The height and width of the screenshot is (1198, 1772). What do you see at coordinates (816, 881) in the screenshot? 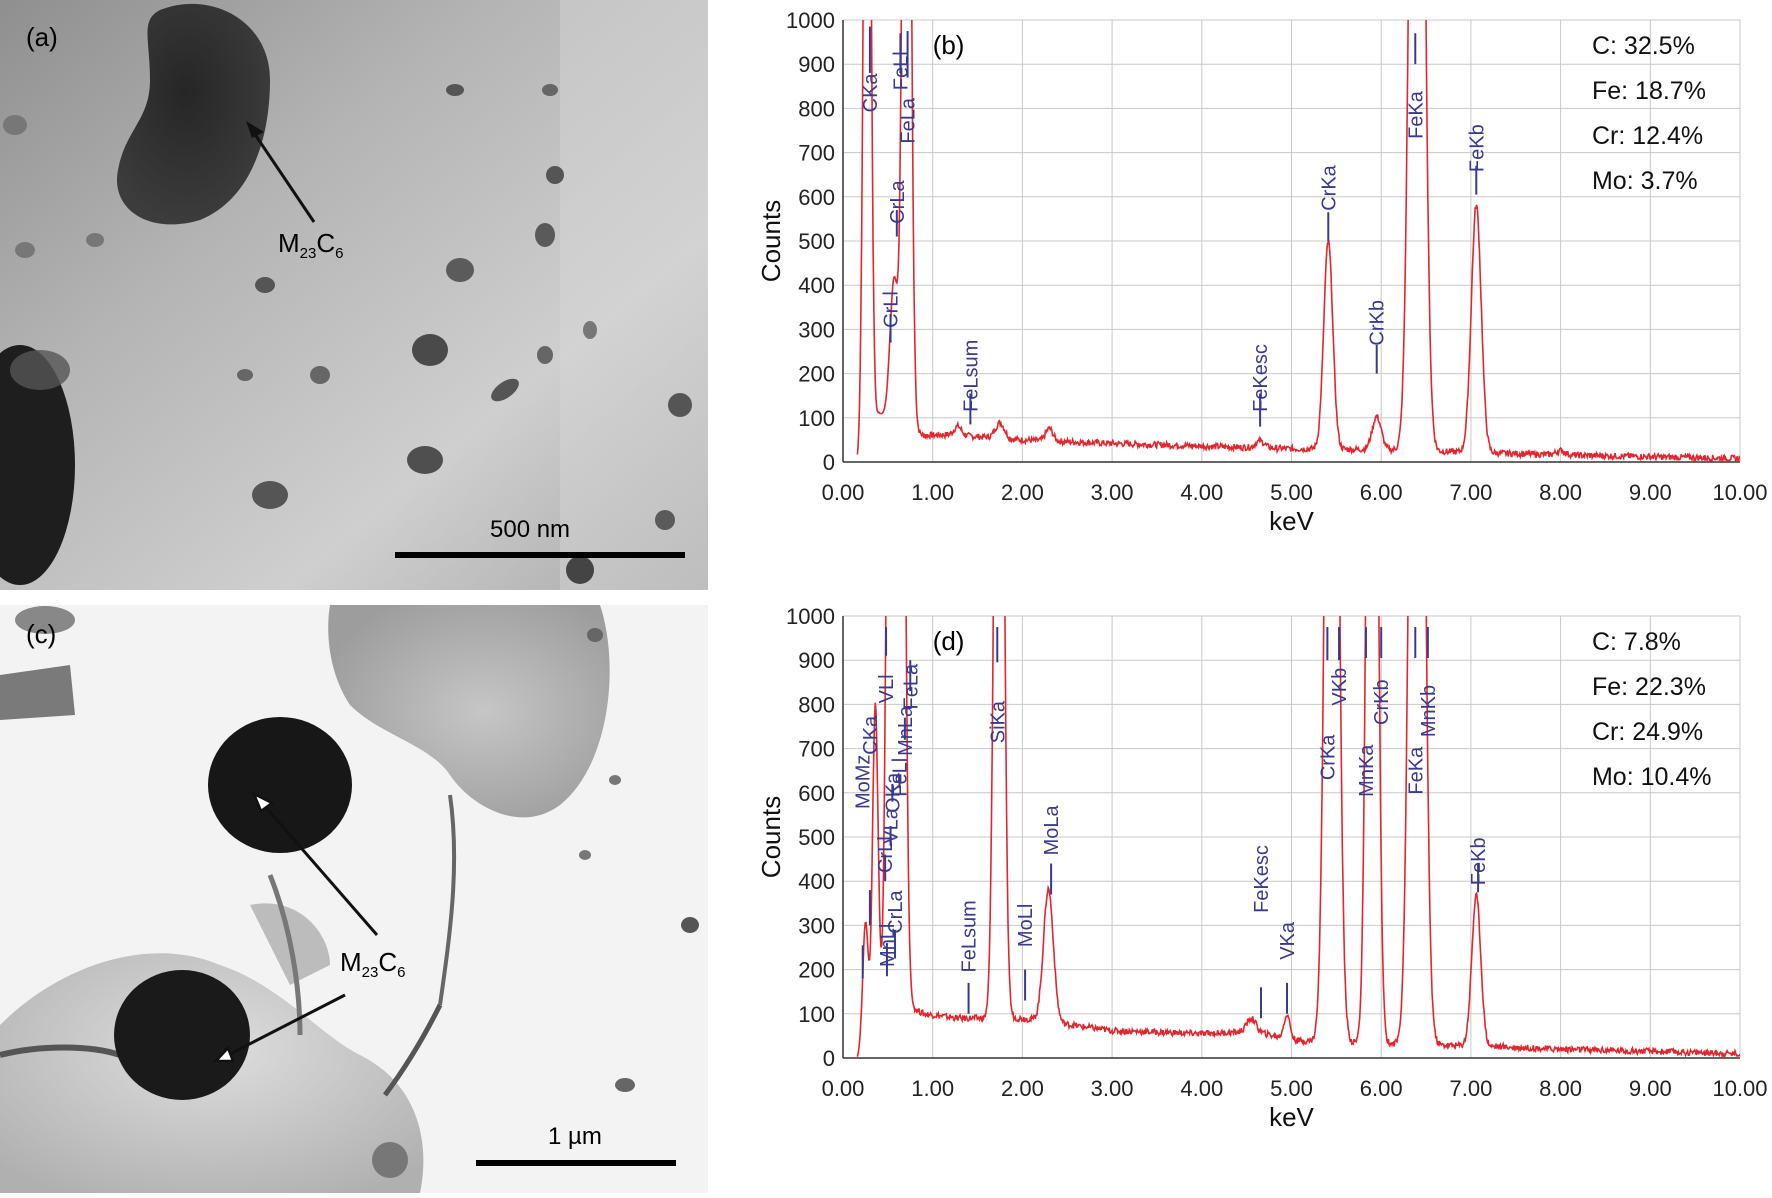
I see `y-tick-label: 400` at bounding box center [816, 881].